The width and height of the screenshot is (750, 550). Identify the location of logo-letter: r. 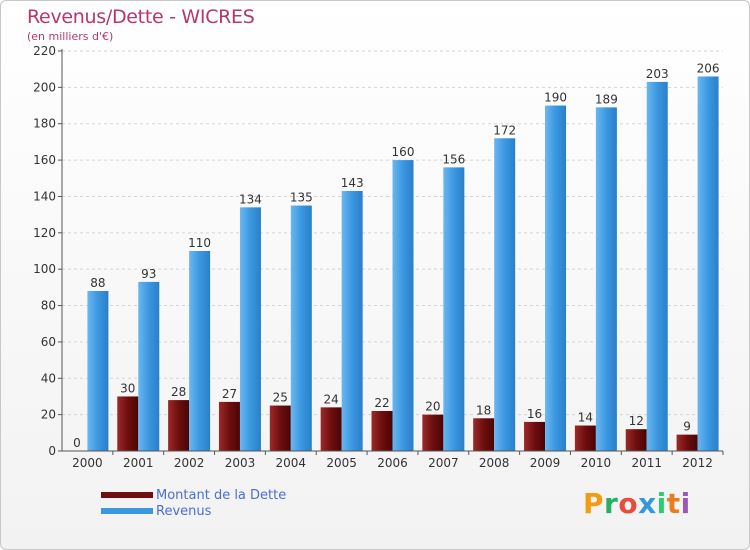
(611, 503).